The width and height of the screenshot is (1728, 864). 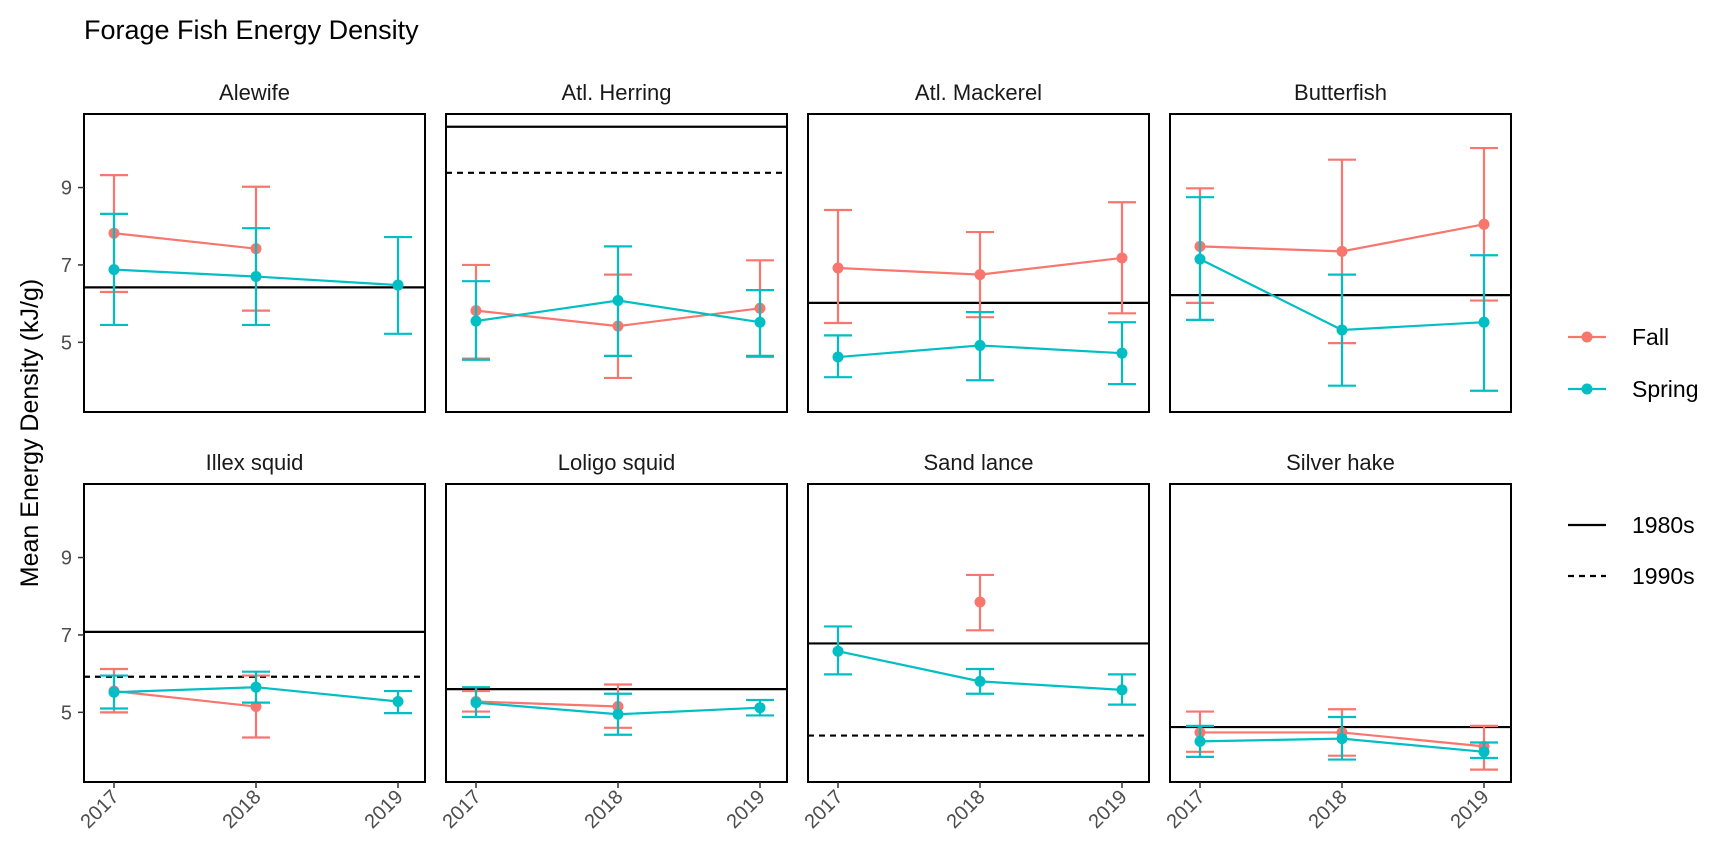 What do you see at coordinates (978, 462) in the screenshot?
I see `panel-title: Sand lance` at bounding box center [978, 462].